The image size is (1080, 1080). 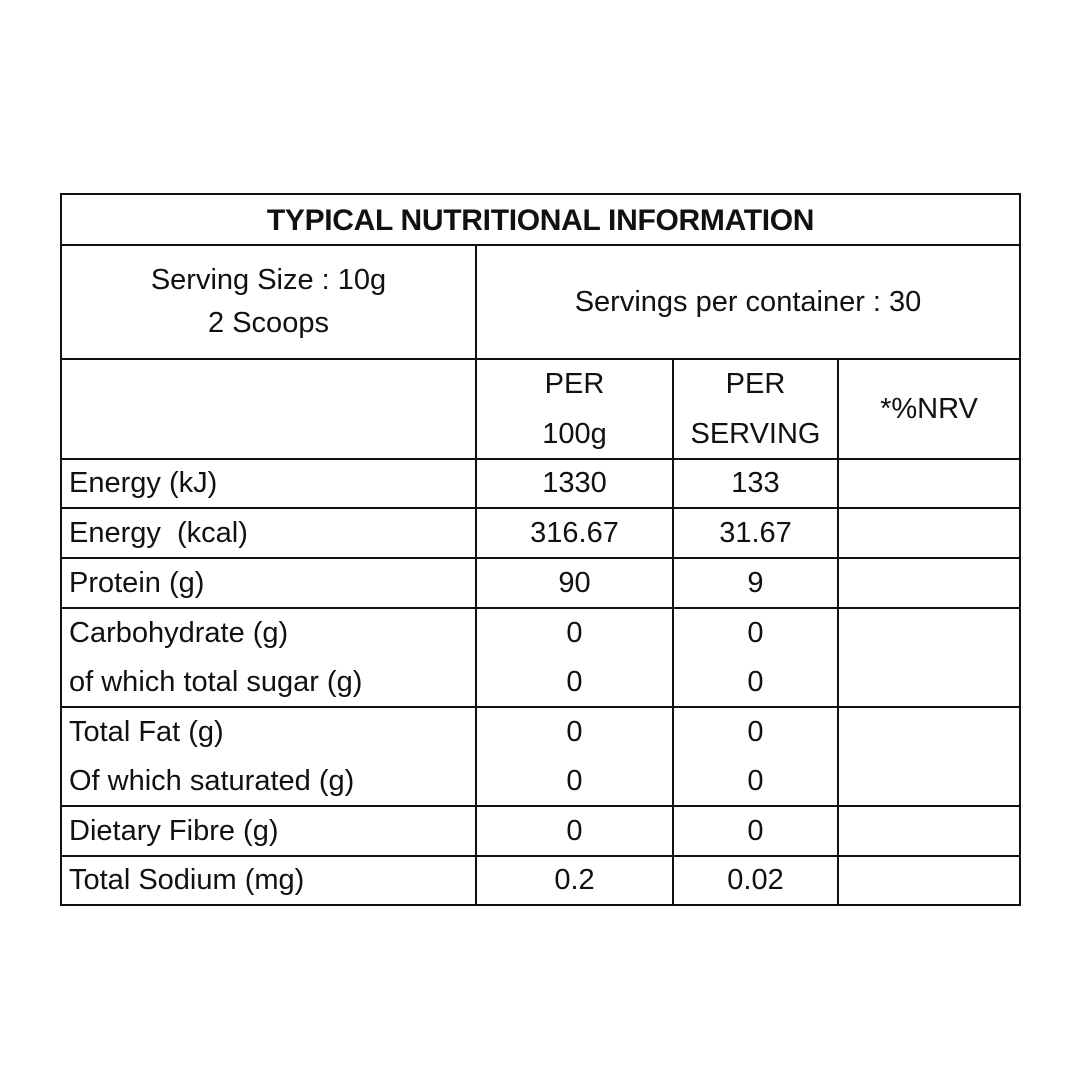 I want to click on per-serving-value: 133, so click(x=755, y=483).